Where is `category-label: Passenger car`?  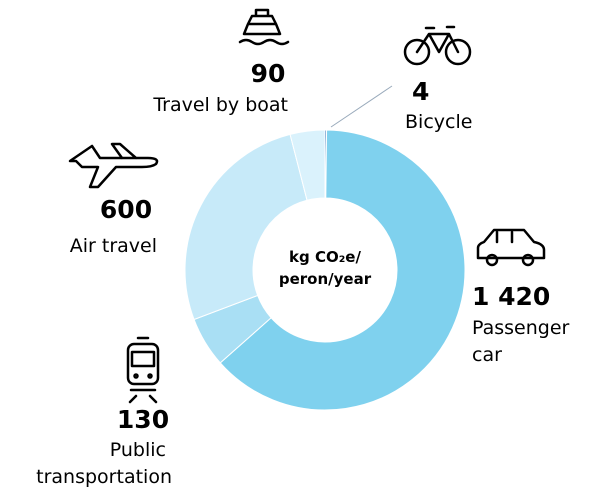
category-label: Passenger car is located at coordinates (523, 341).